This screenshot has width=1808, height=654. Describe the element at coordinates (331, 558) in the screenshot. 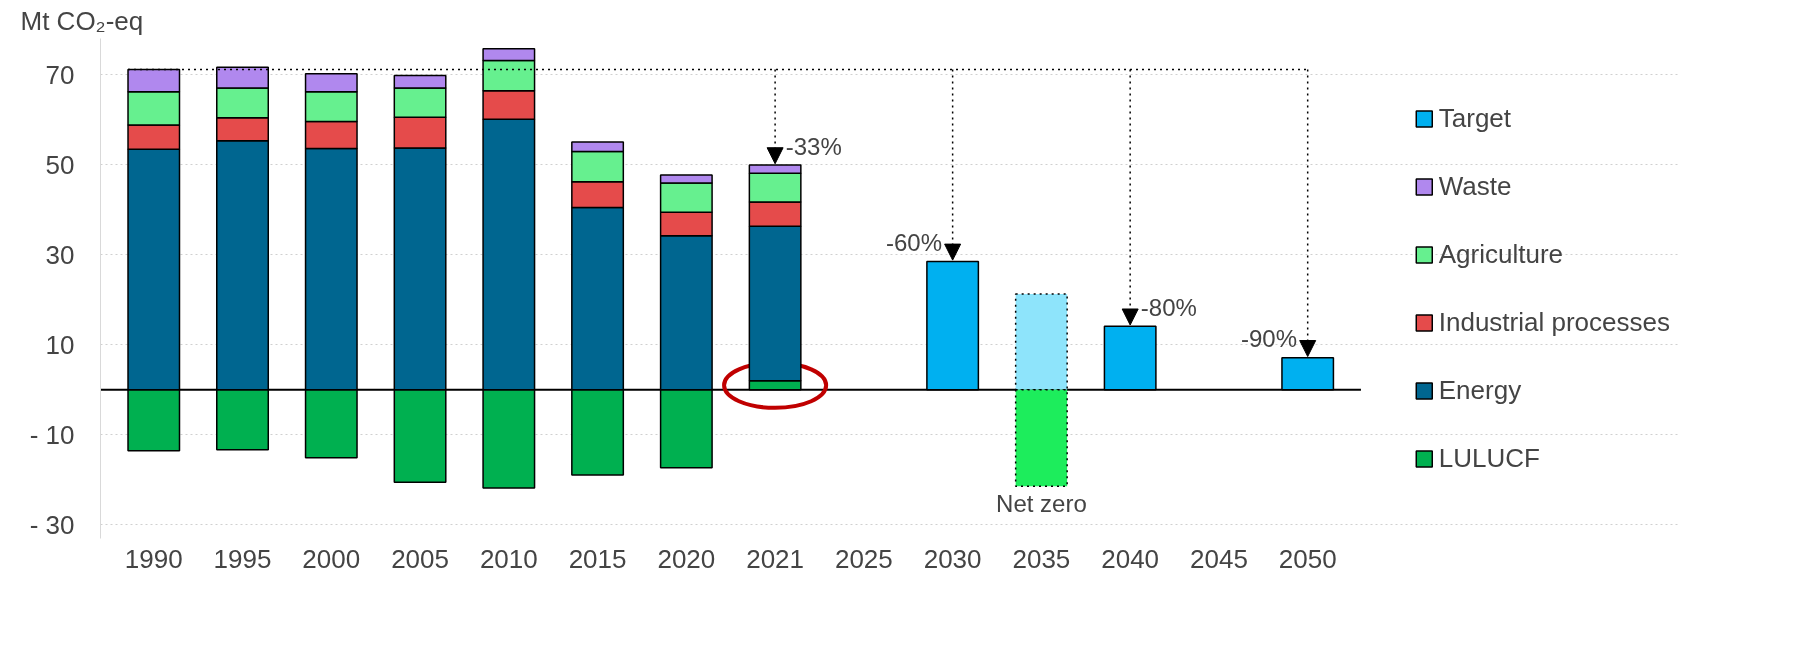

I see `x-tick-label: 2000` at that location.